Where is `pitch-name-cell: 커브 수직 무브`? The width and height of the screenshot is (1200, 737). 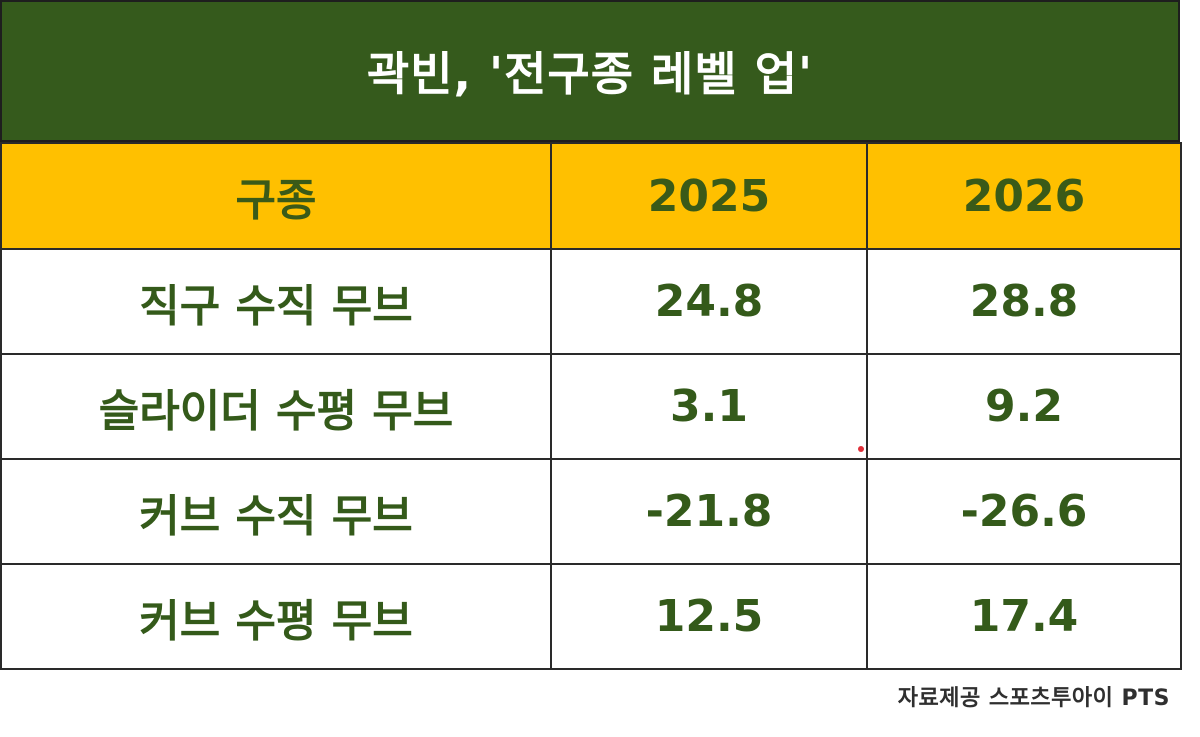 pitch-name-cell: 커브 수직 무브 is located at coordinates (276, 511).